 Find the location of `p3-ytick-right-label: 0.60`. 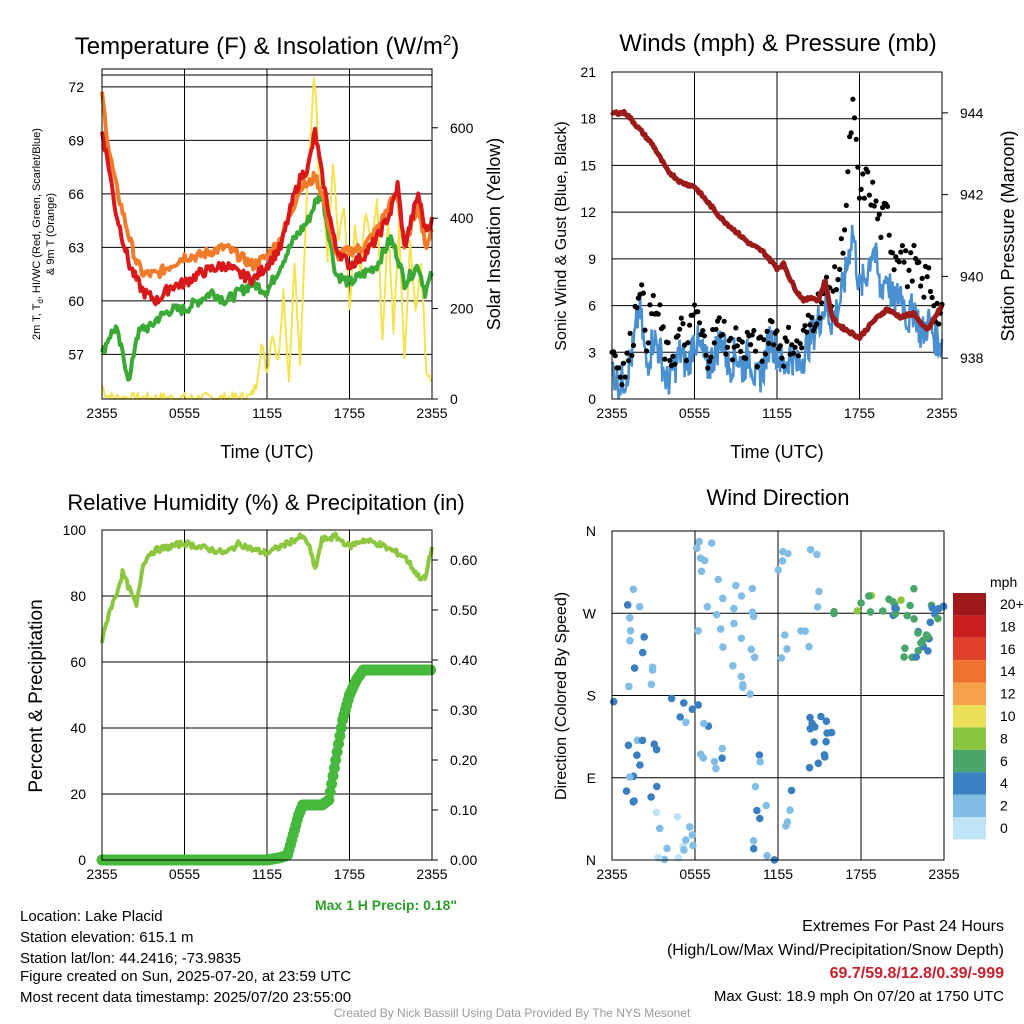

p3-ytick-right-label: 0.60 is located at coordinates (463, 560).